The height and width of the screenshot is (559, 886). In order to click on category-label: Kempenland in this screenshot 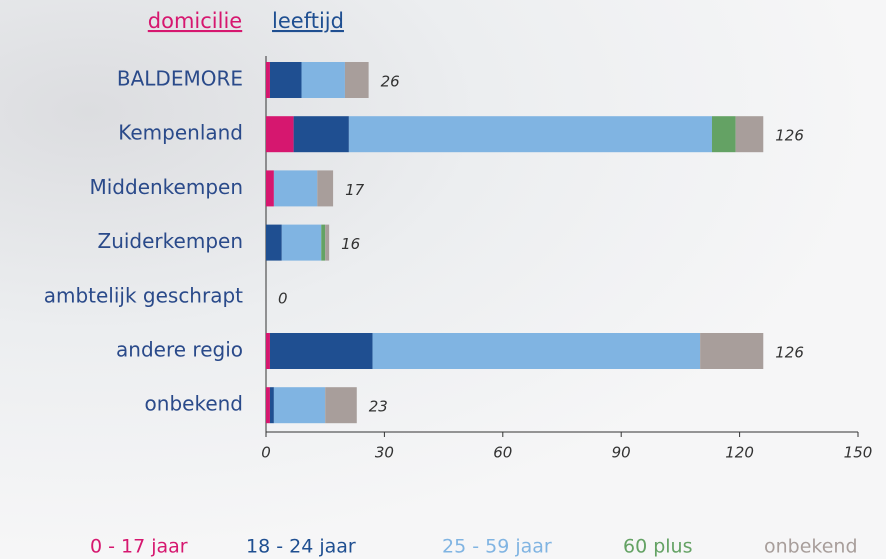, I will do `click(180, 133)`.